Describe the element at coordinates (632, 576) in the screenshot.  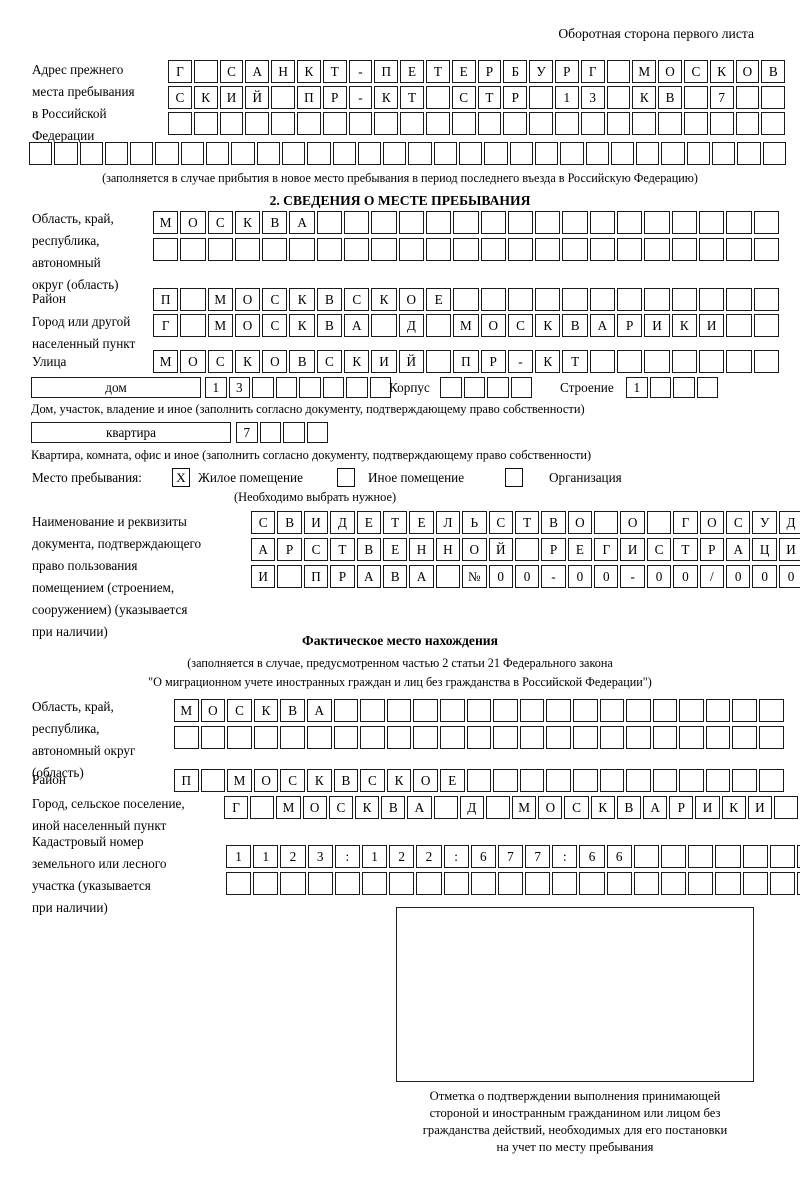
I see `comb-cell: -` at that location.